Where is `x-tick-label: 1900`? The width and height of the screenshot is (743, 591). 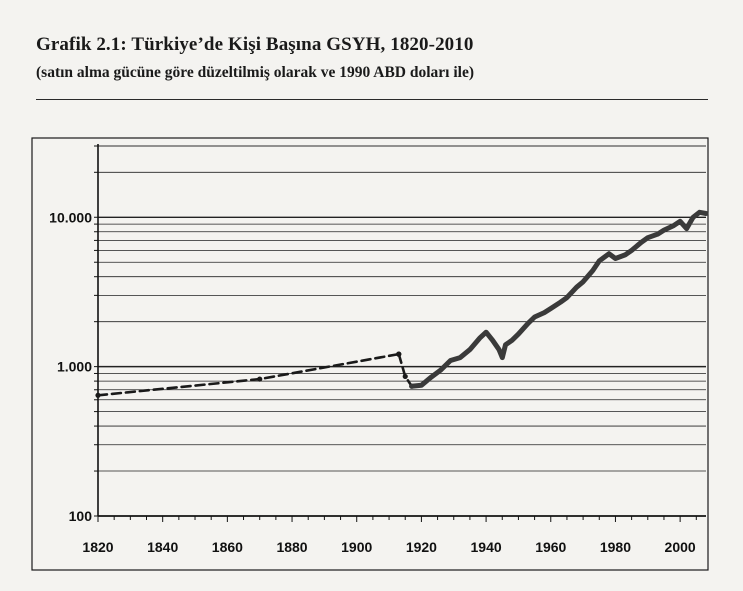
x-tick-label: 1900 is located at coordinates (356, 547).